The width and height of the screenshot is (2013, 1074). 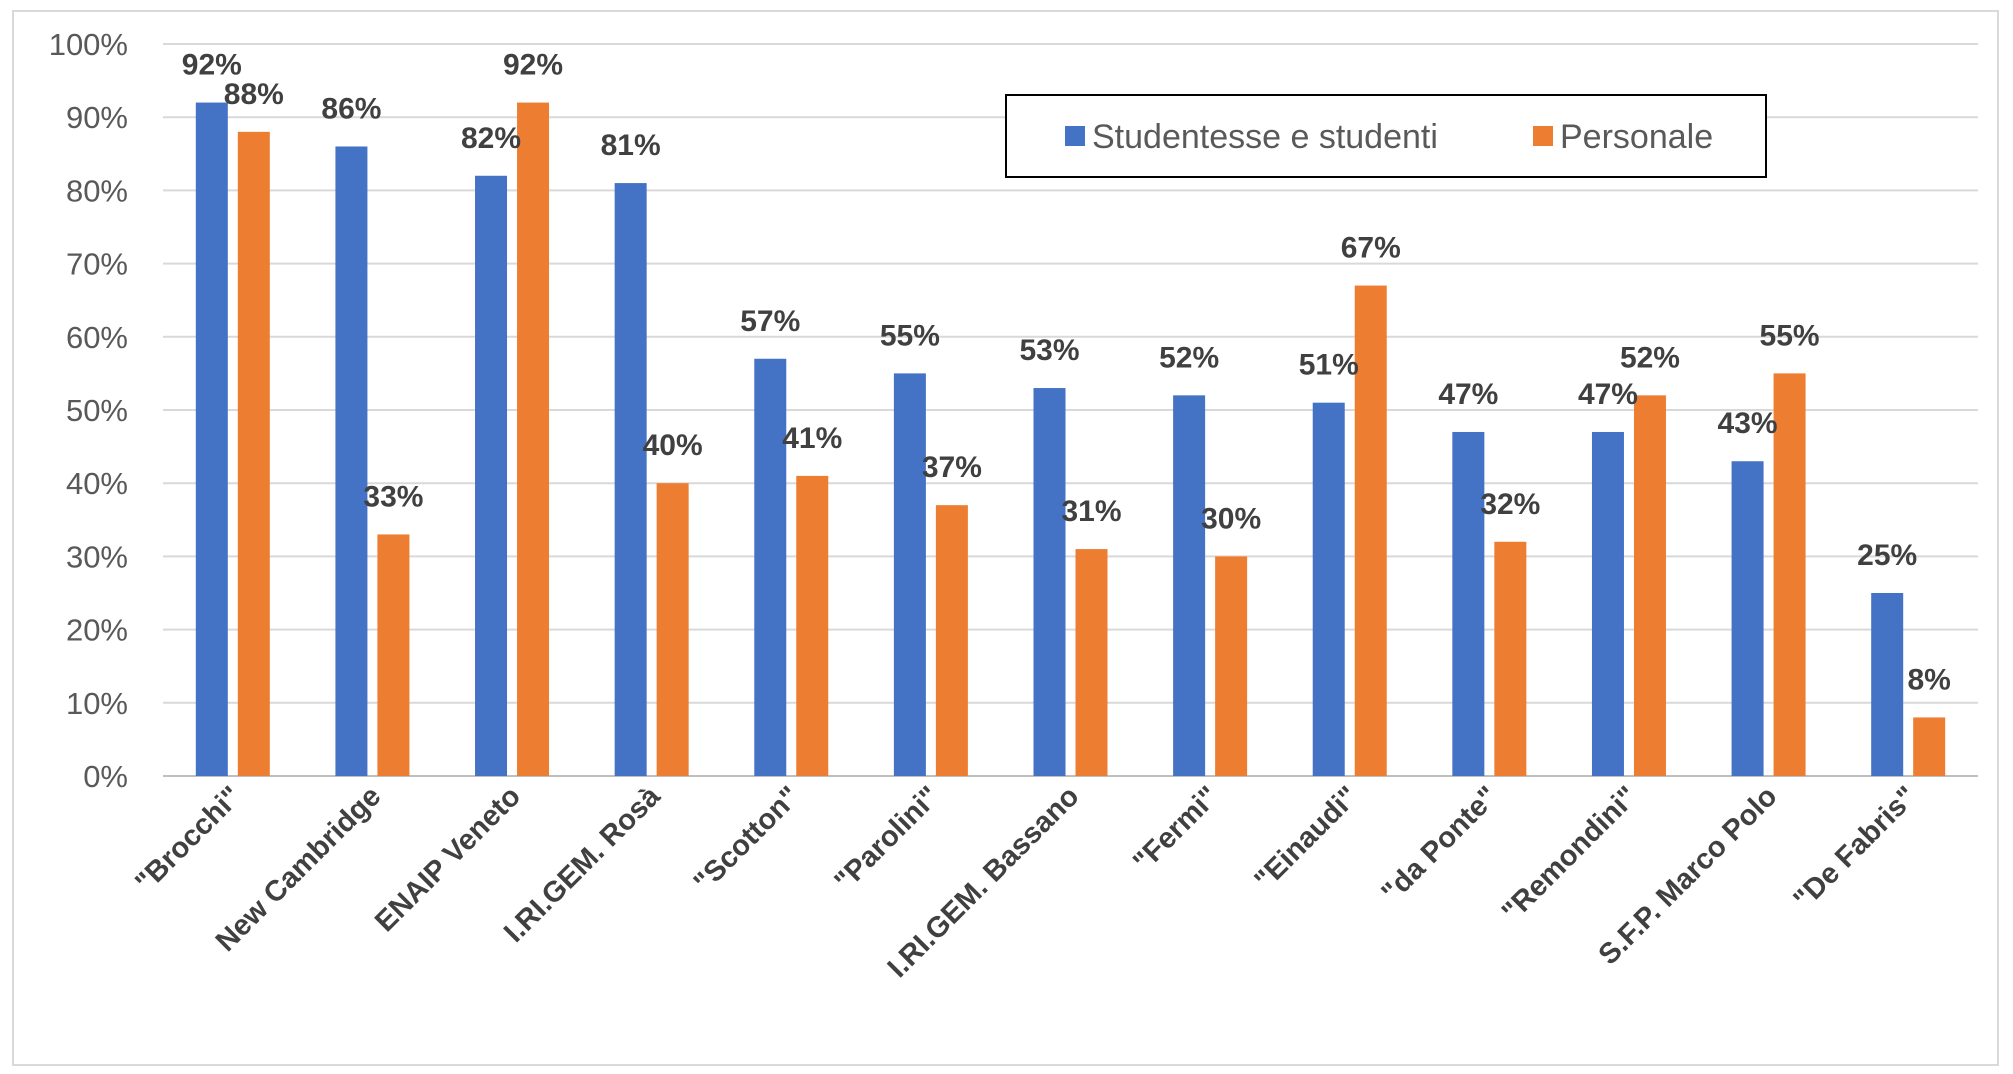 What do you see at coordinates (254, 94) in the screenshot?
I see `data-label: 88%` at bounding box center [254, 94].